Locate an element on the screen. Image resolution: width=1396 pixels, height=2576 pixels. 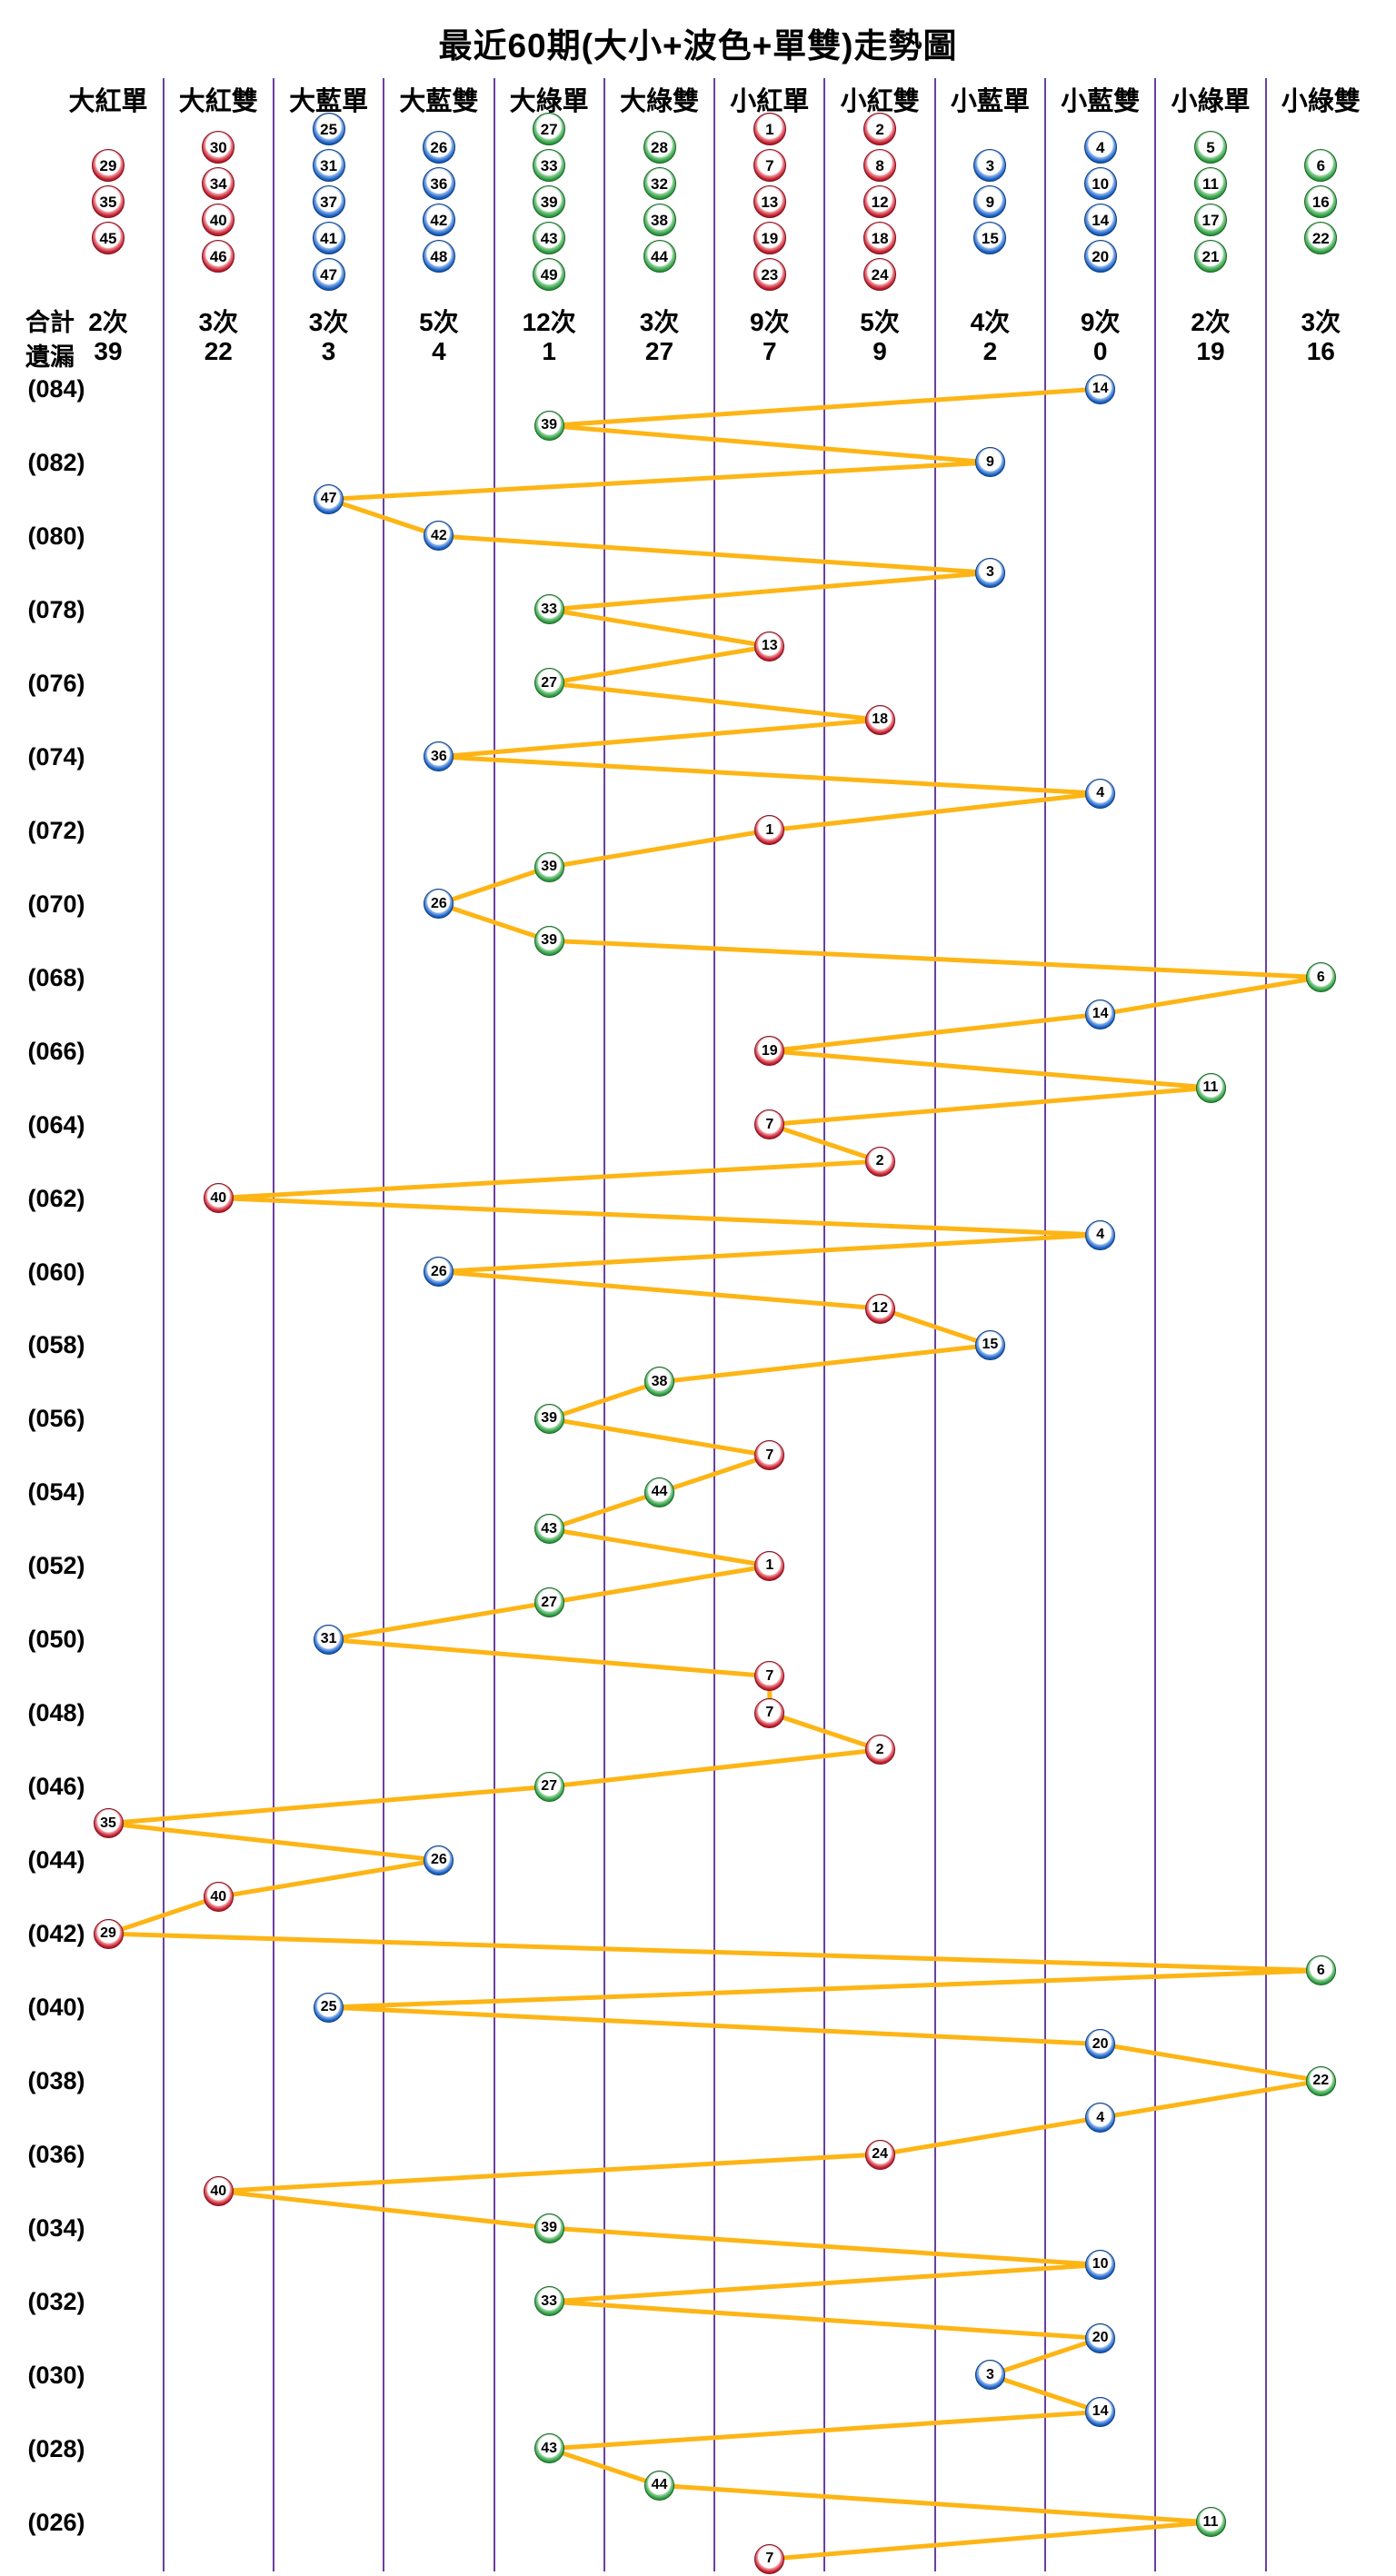
period-label: (066) is located at coordinates (56, 1051).